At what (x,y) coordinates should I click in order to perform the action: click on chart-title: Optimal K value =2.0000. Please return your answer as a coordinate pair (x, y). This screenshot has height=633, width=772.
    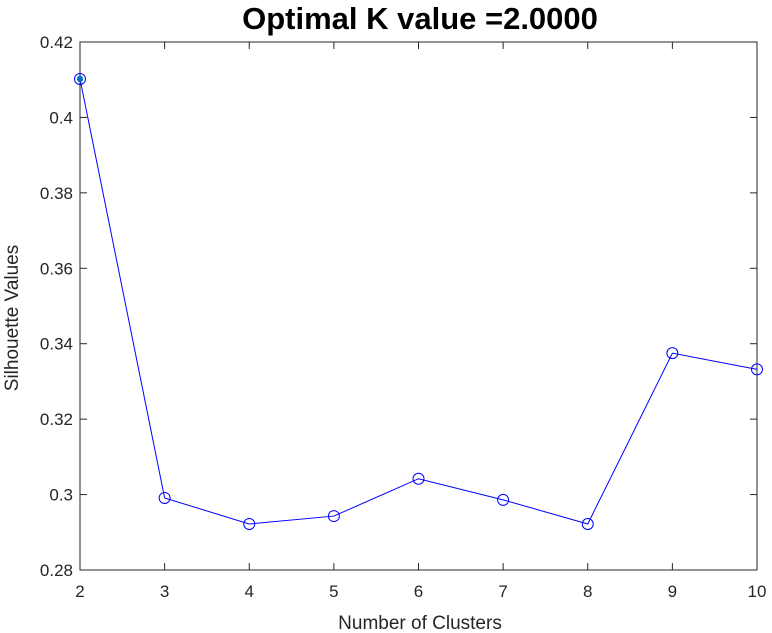
    Looking at the image, I should click on (420, 18).